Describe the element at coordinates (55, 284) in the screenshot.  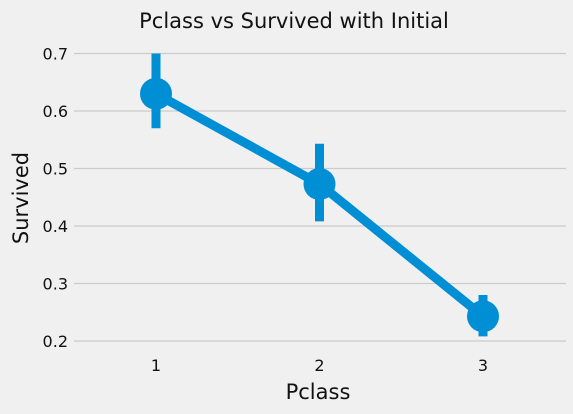
I see `y-tick-label: 0.3` at that location.